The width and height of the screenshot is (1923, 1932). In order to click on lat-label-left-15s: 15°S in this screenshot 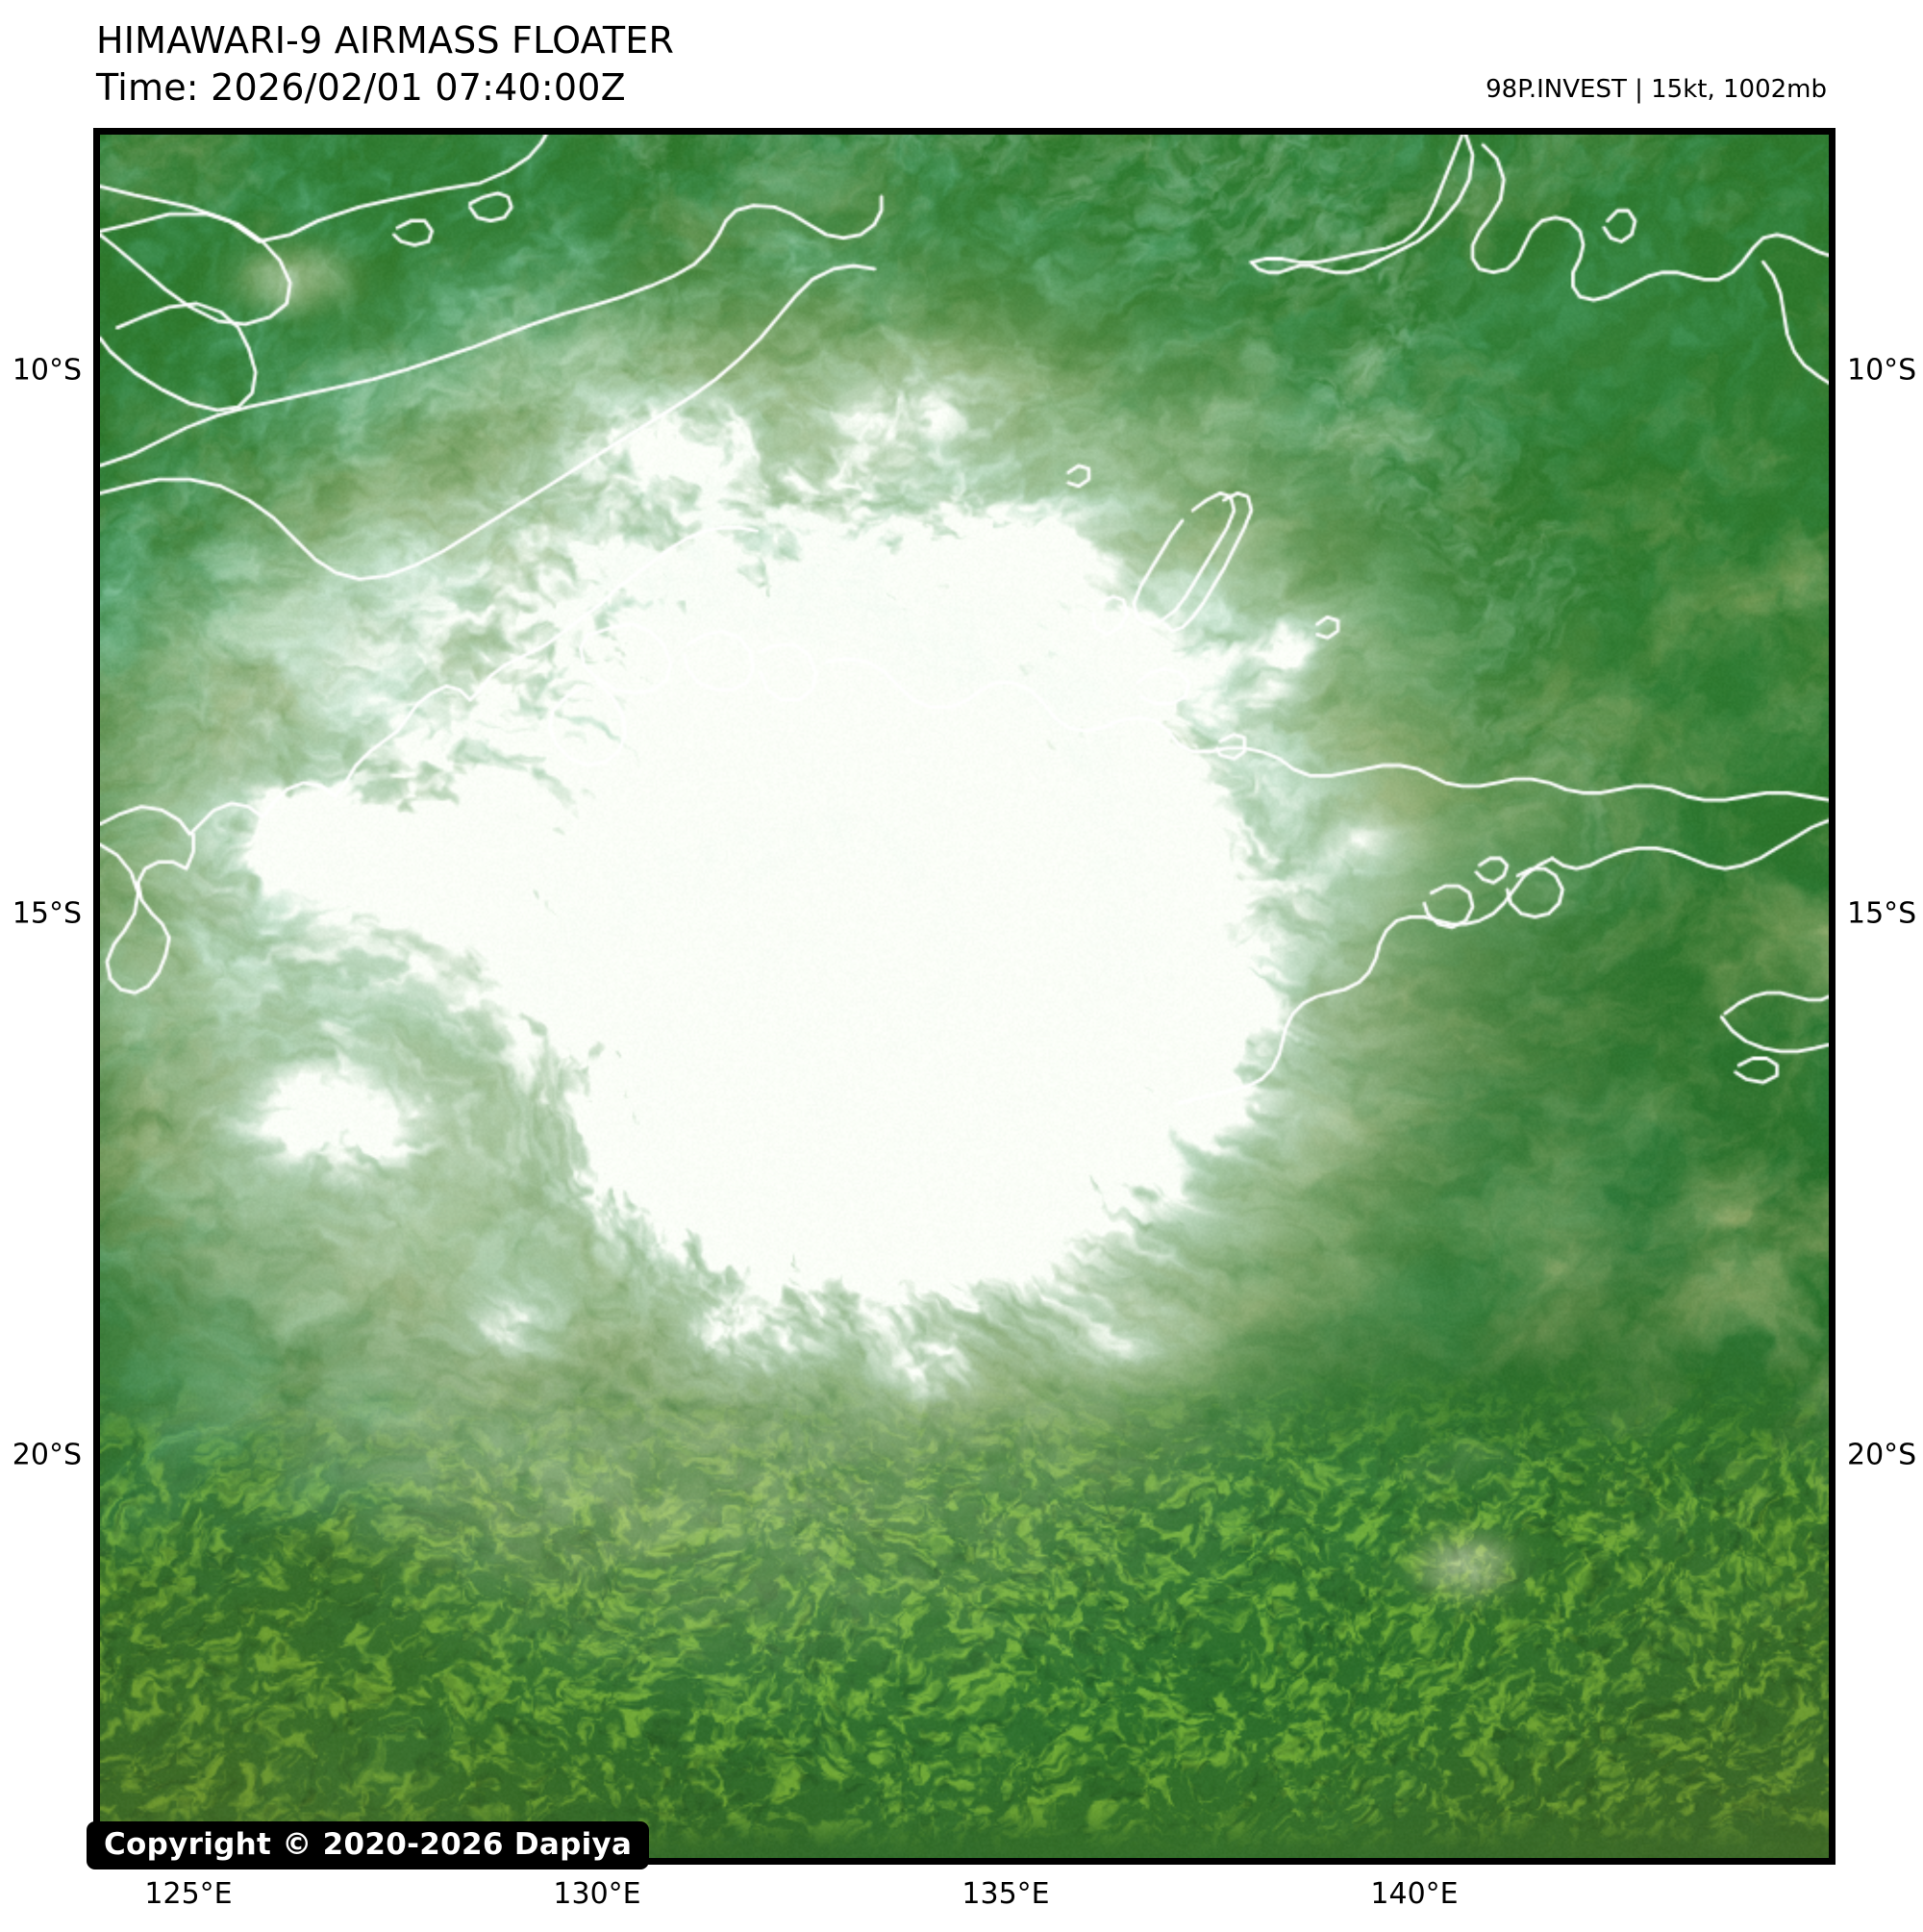, I will do `click(47, 913)`.